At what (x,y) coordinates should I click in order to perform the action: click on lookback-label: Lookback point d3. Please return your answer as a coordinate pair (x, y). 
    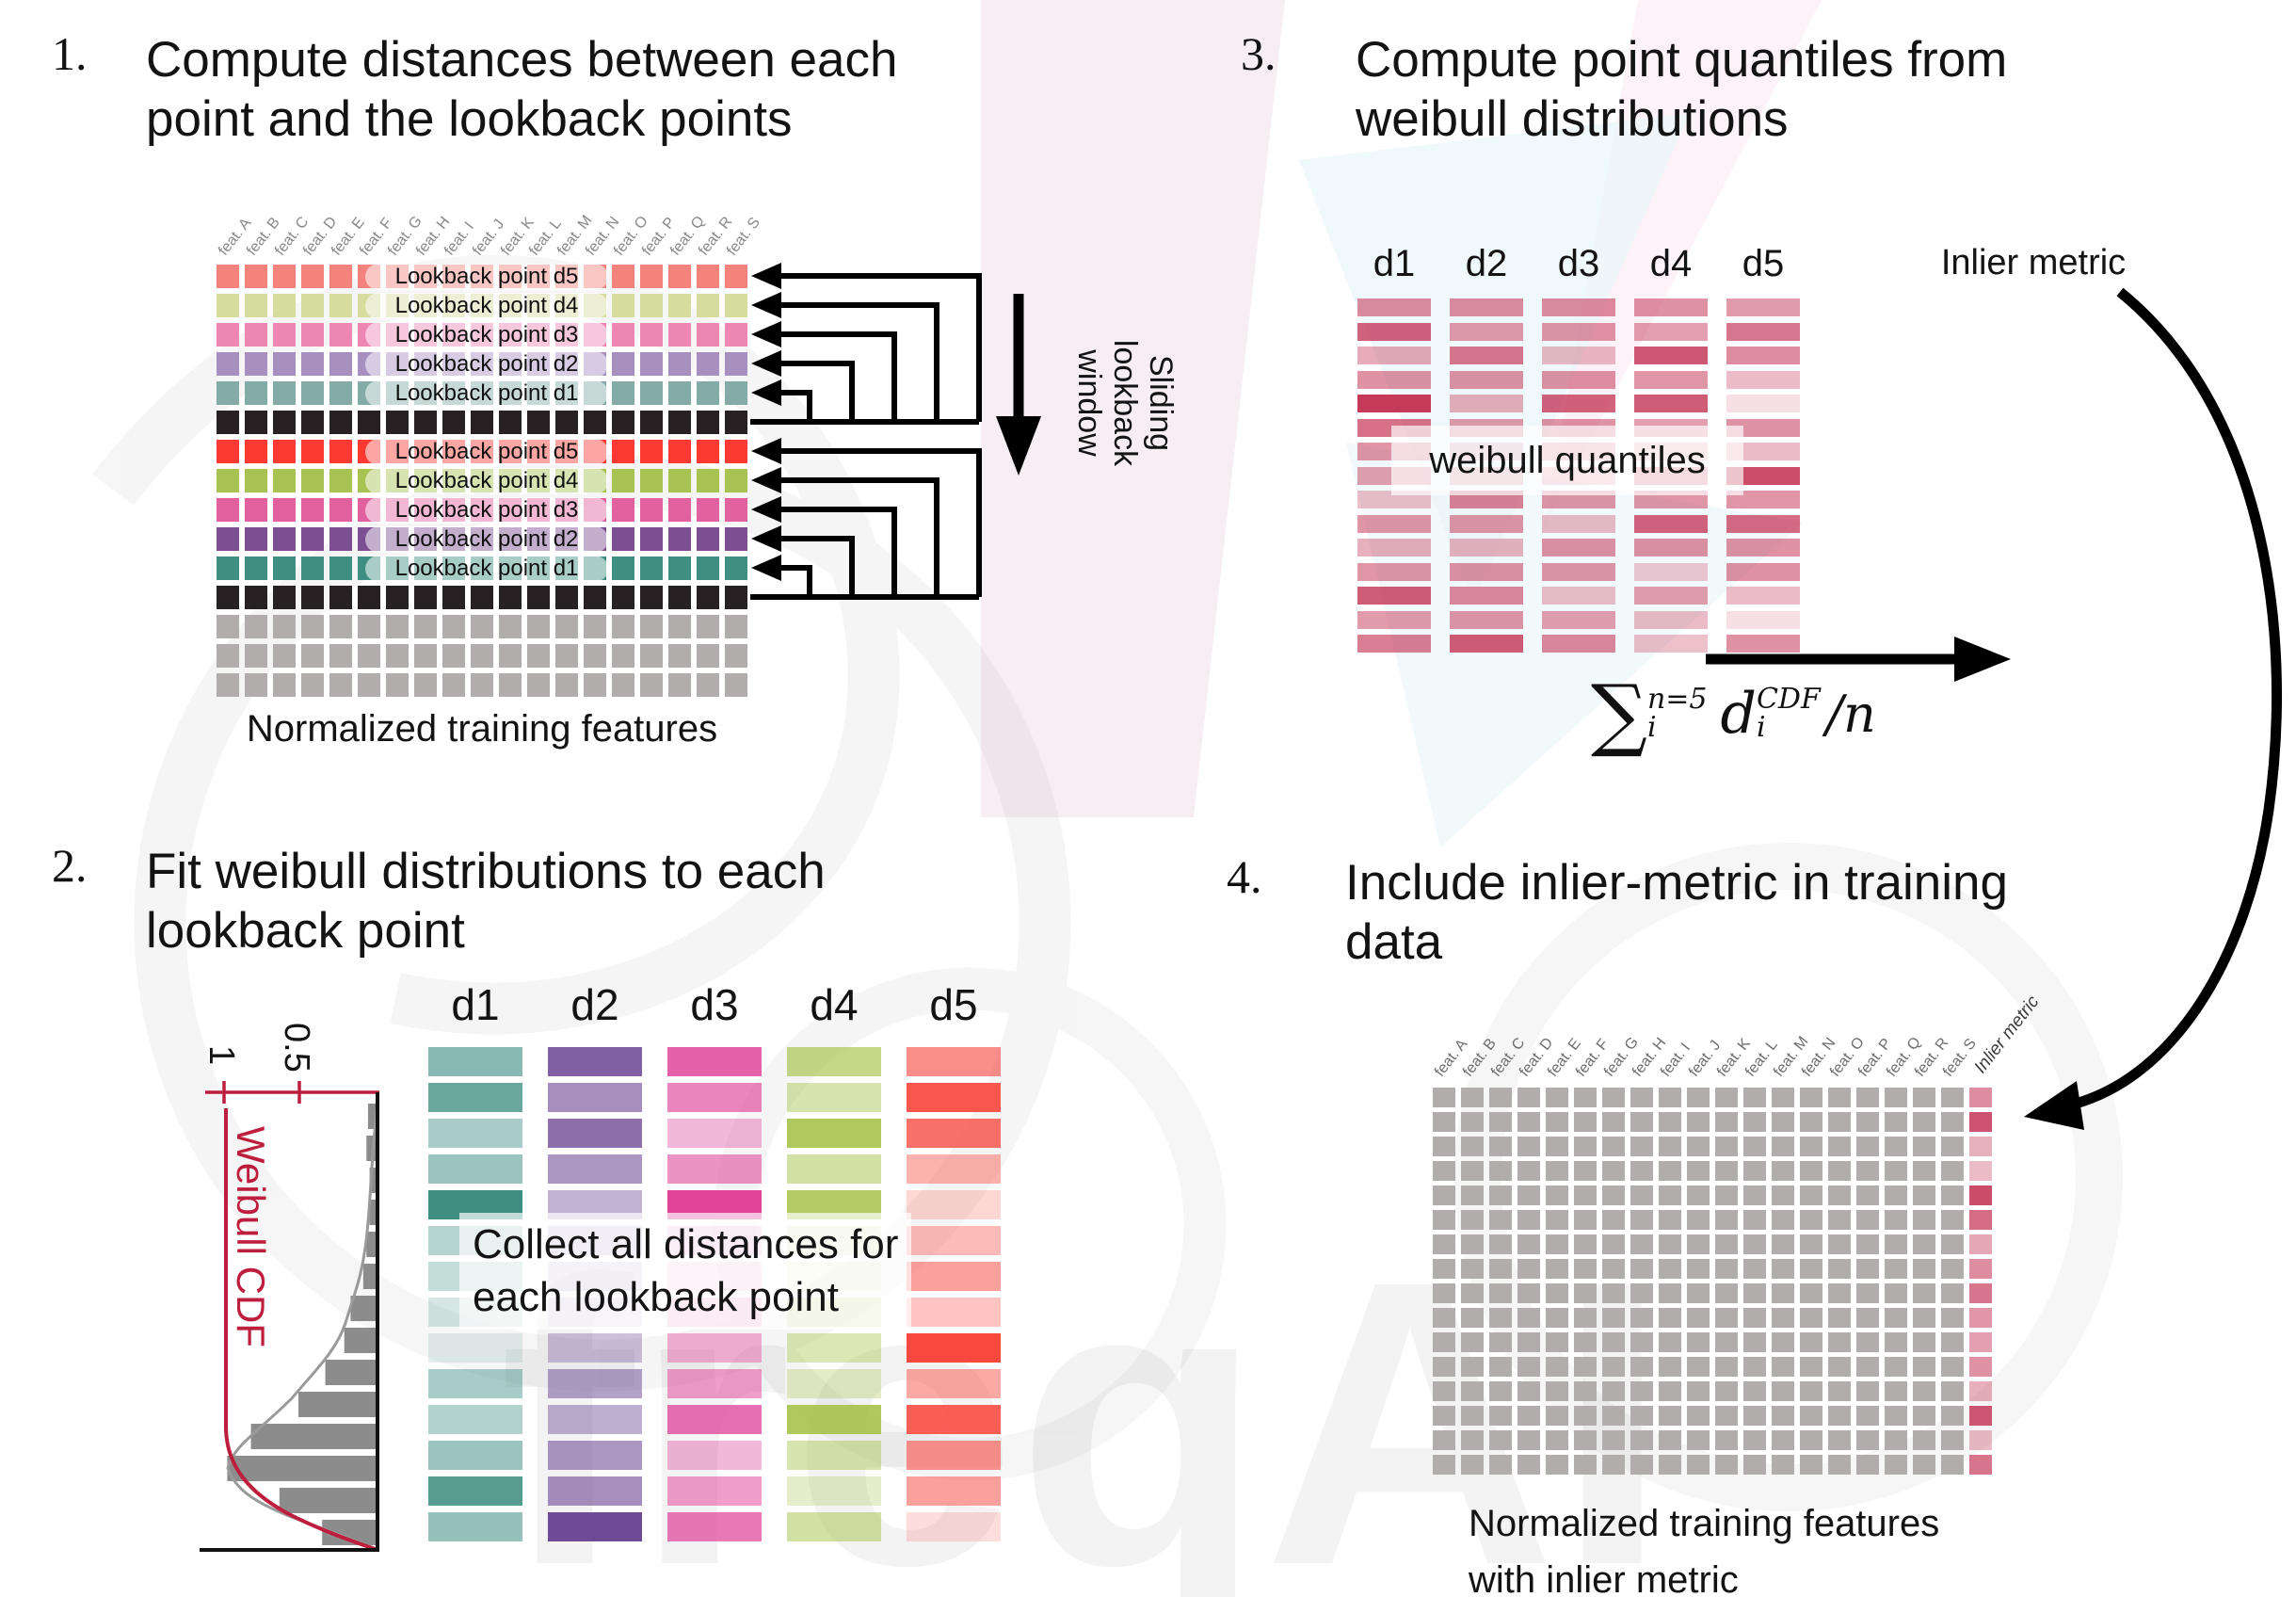
    Looking at the image, I should click on (486, 510).